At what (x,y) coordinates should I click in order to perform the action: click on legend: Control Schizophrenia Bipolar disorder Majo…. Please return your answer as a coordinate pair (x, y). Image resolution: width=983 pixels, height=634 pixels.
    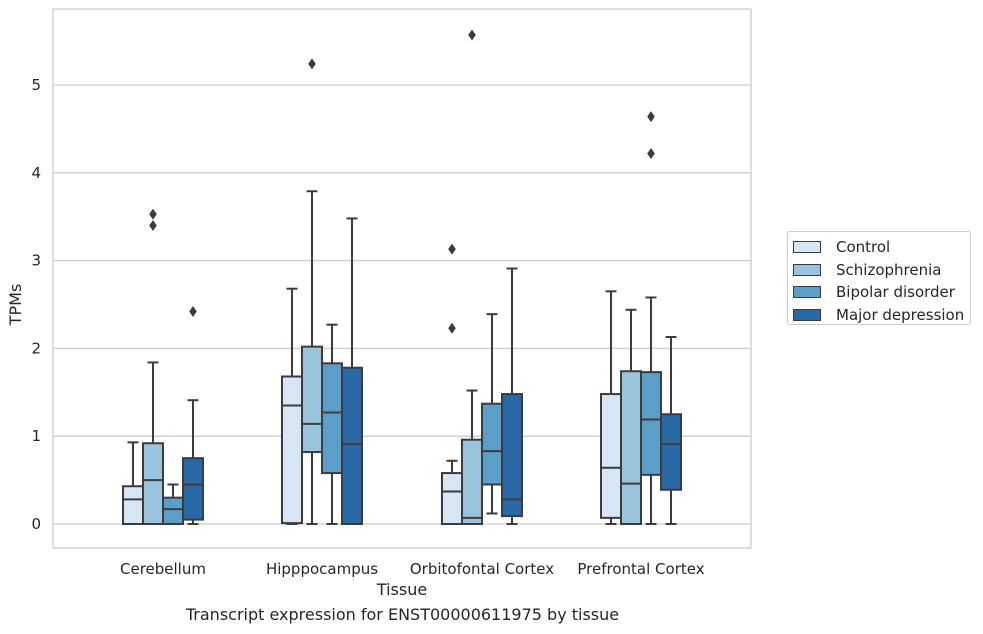
    Looking at the image, I should click on (879, 278).